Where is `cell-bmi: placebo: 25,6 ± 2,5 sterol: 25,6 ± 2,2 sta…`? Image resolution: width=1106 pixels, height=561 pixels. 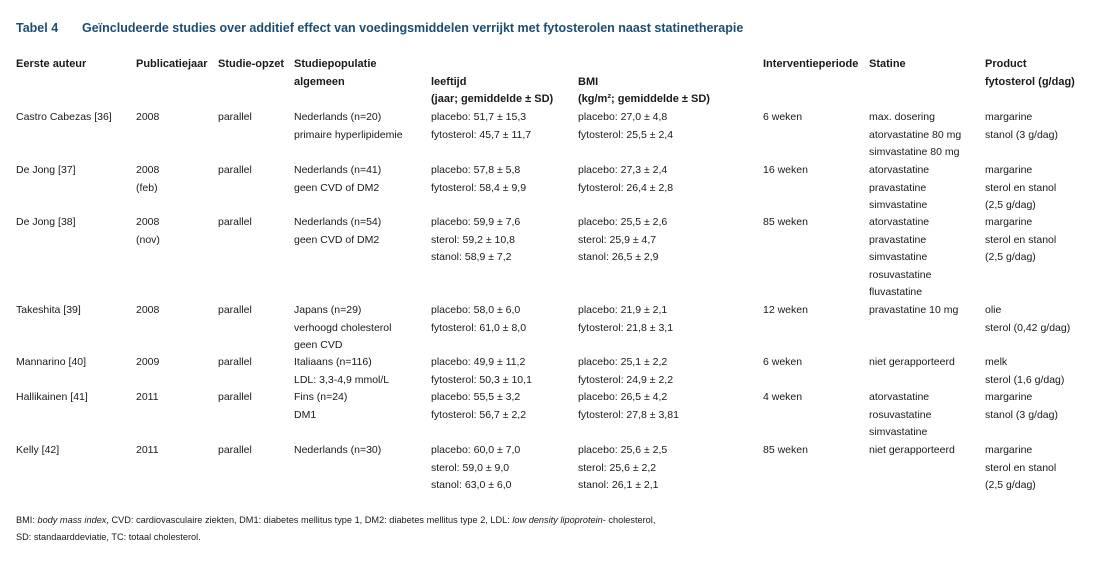
cell-bmi: placebo: 25,6 ± 2,5 sterol: 25,6 ± 2,2 sta… is located at coordinates (622, 468).